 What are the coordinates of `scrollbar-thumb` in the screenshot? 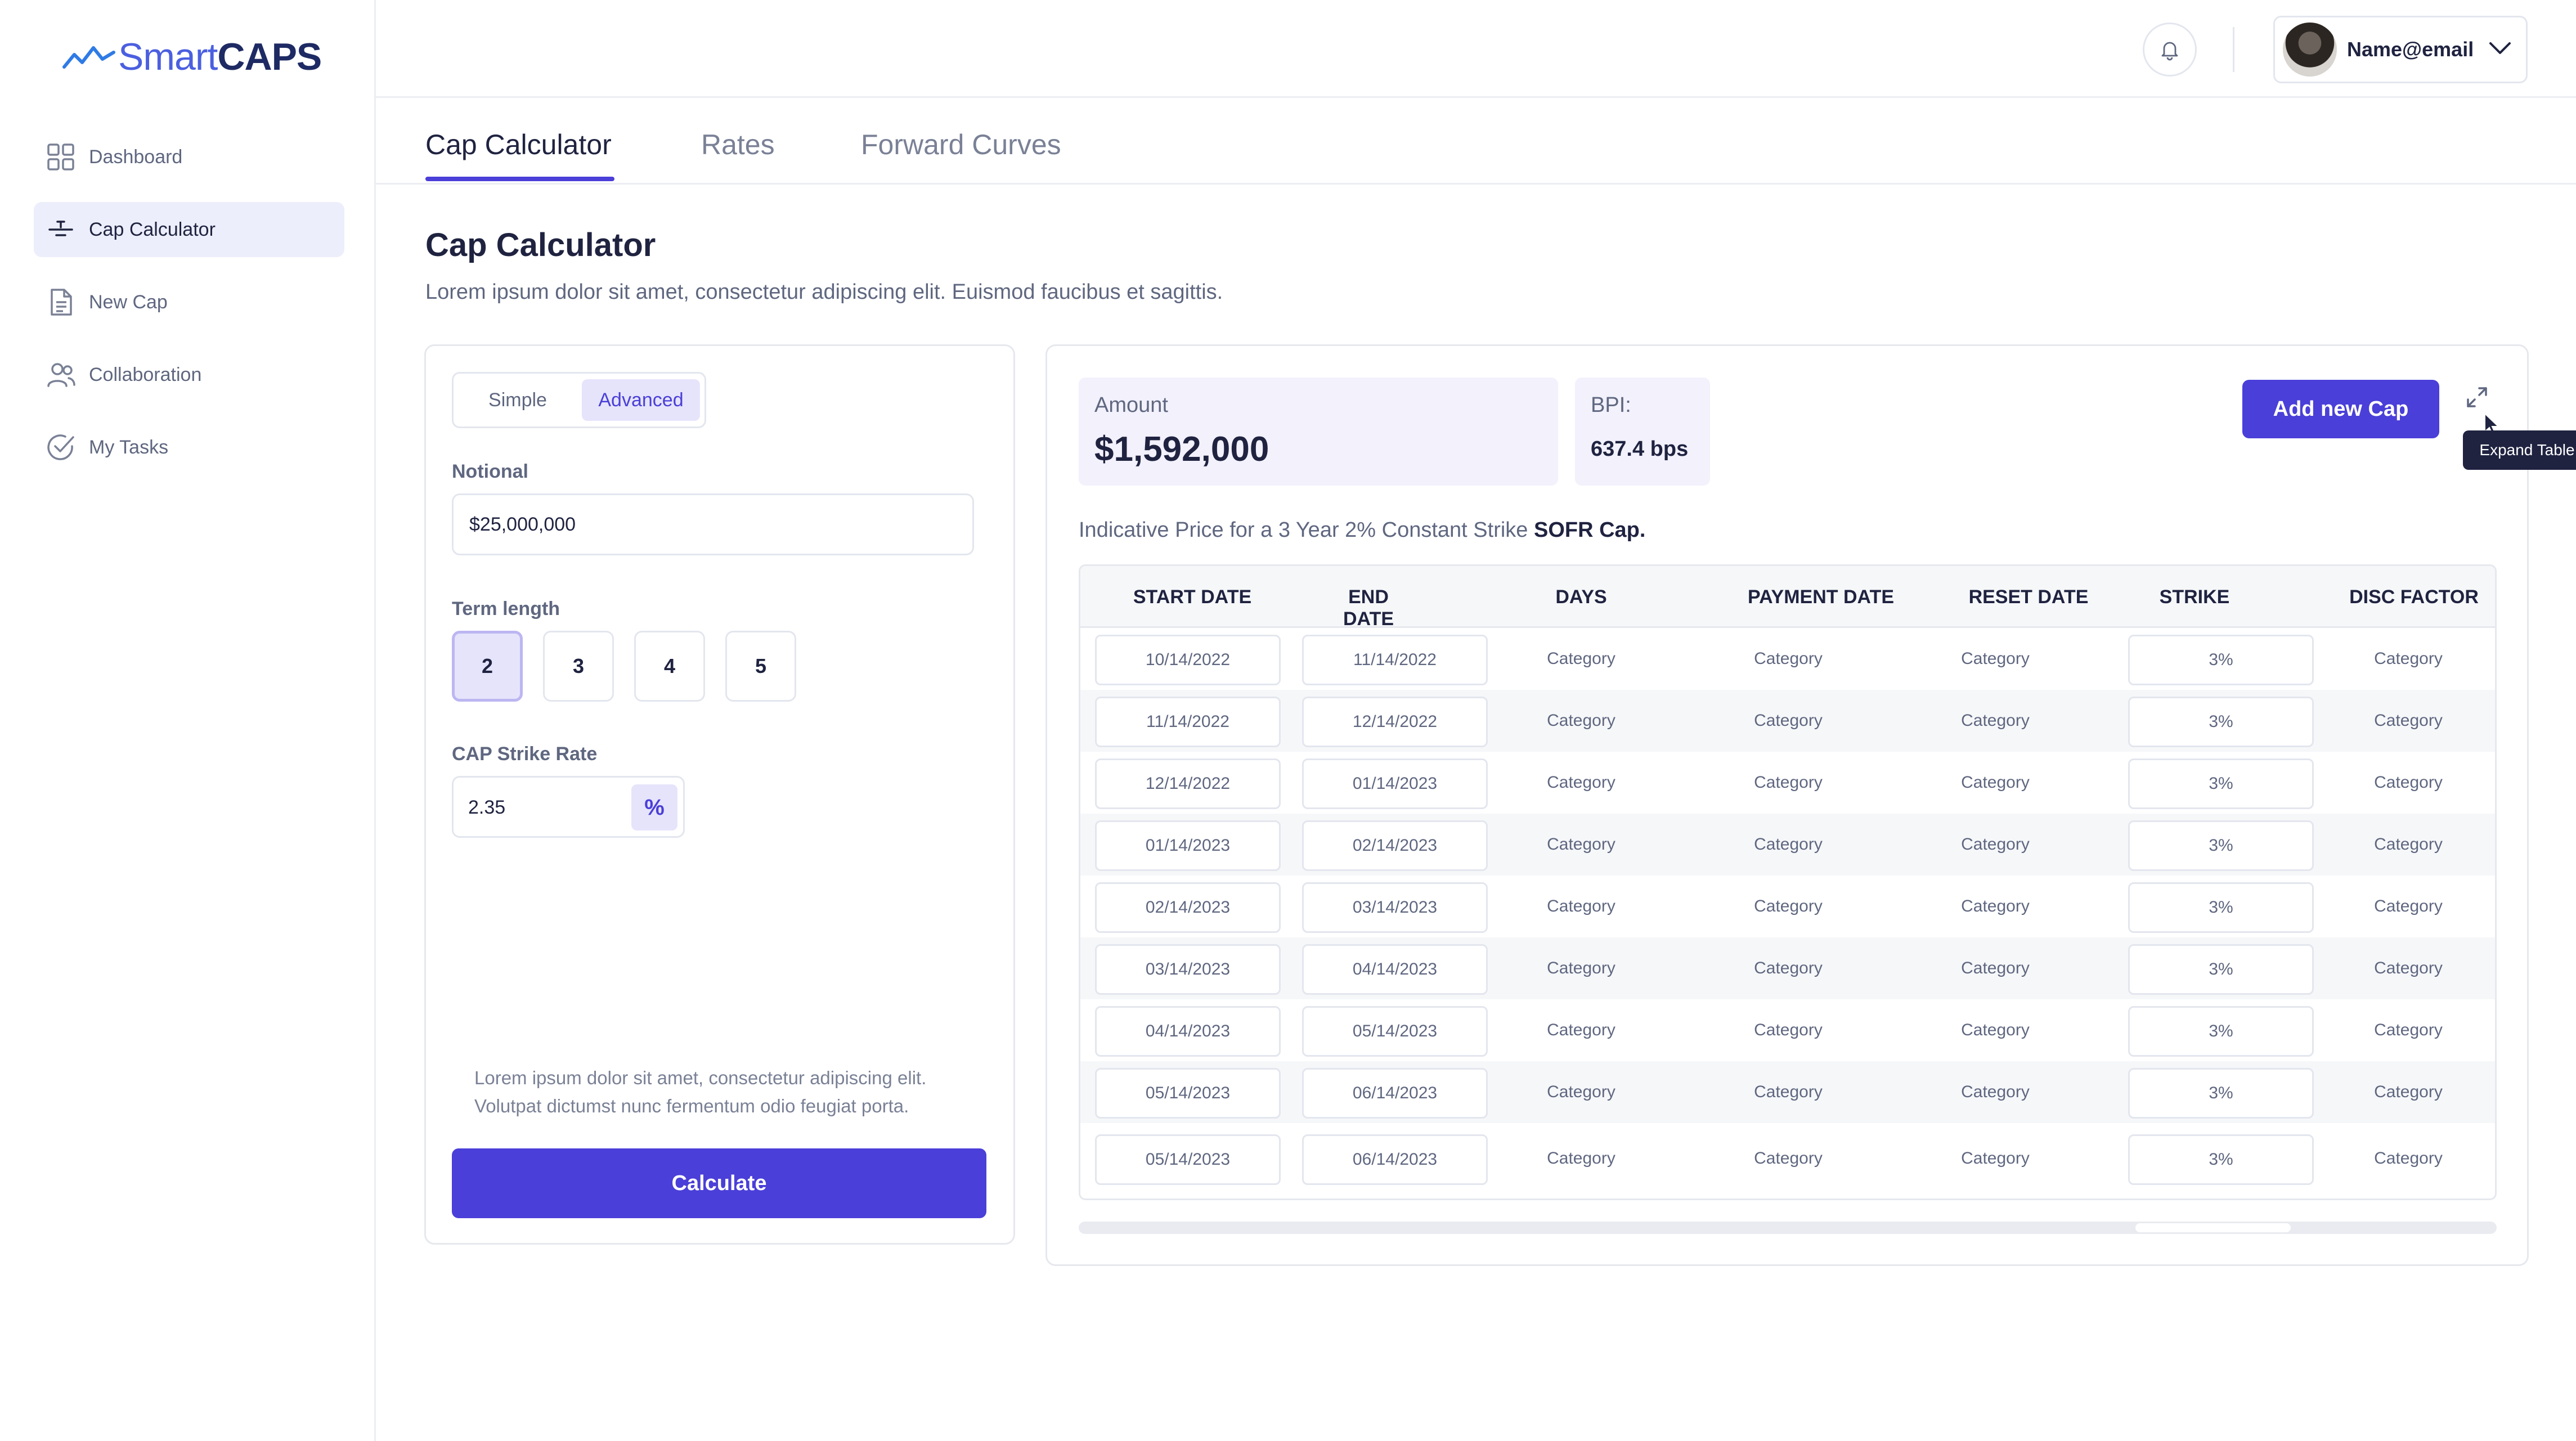 It's located at (2213, 1227).